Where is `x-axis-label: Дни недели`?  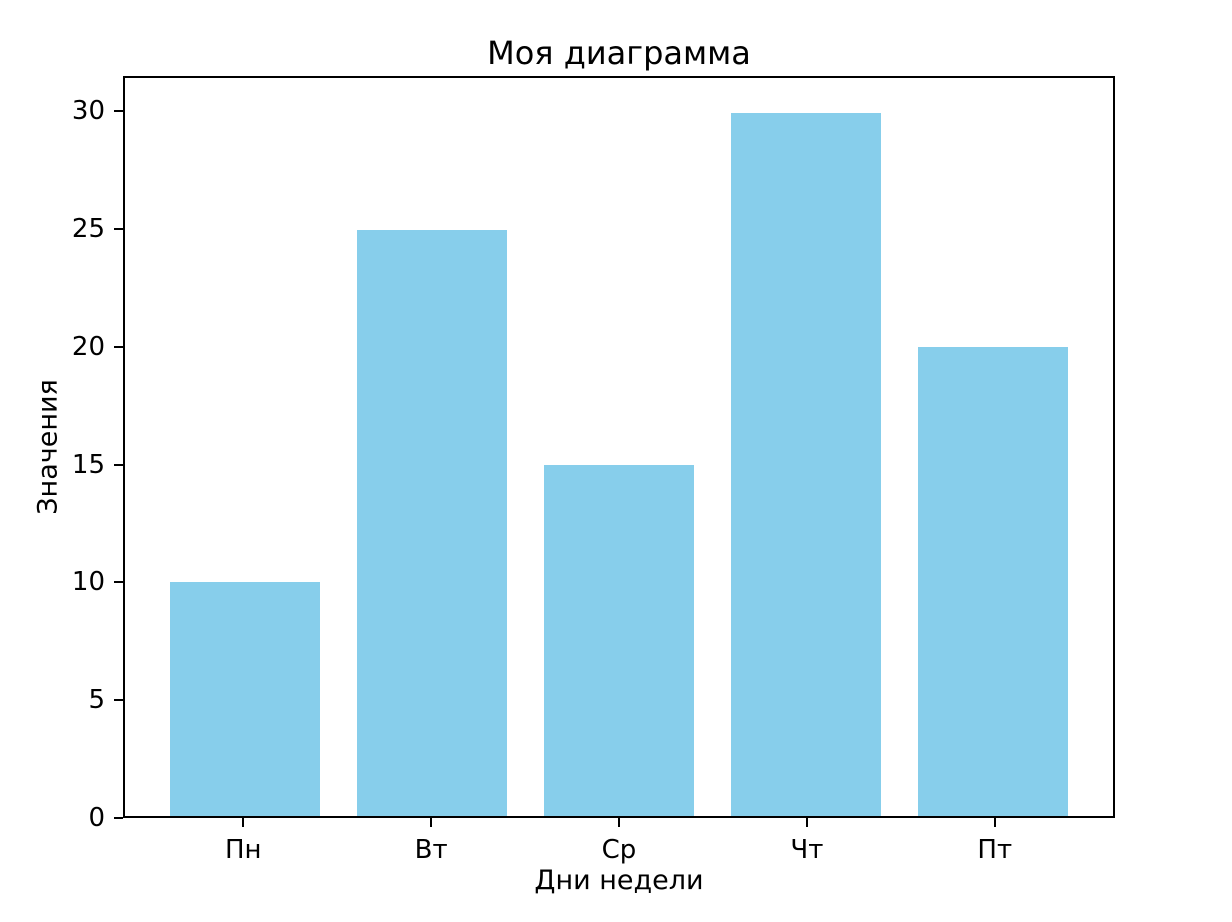 x-axis-label: Дни недели is located at coordinates (619, 880).